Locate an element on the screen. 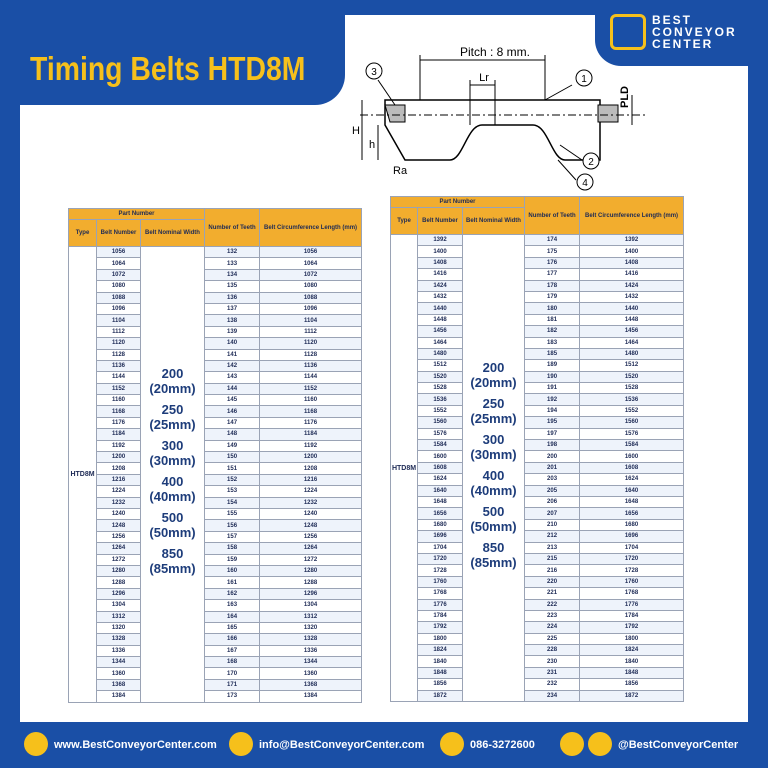 The image size is (768, 768). value-cell: 1424 is located at coordinates (440, 285).